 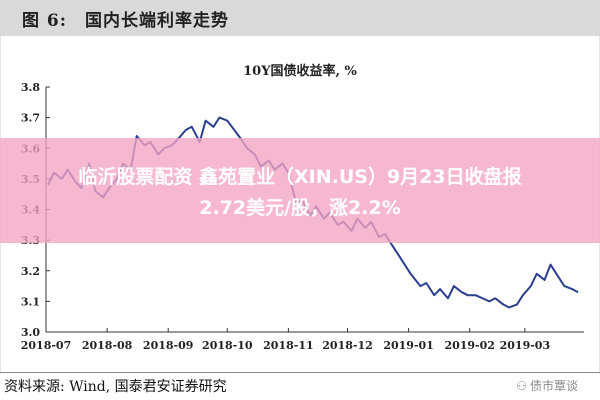 What do you see at coordinates (30, 332) in the screenshot?
I see `y-tick-label: 3.0` at bounding box center [30, 332].